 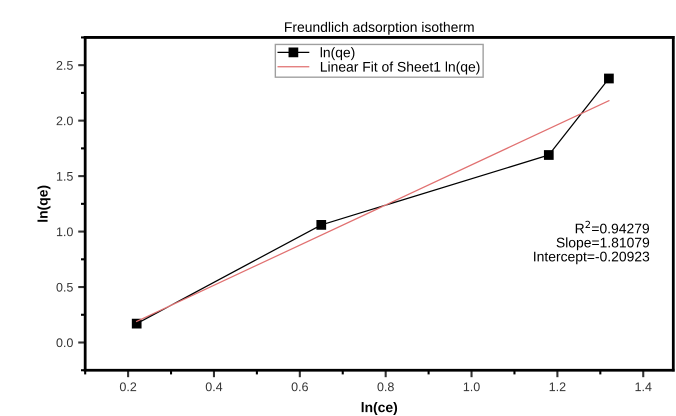 What do you see at coordinates (558, 387) in the screenshot?
I see `x-tick-label: 1.2` at bounding box center [558, 387].